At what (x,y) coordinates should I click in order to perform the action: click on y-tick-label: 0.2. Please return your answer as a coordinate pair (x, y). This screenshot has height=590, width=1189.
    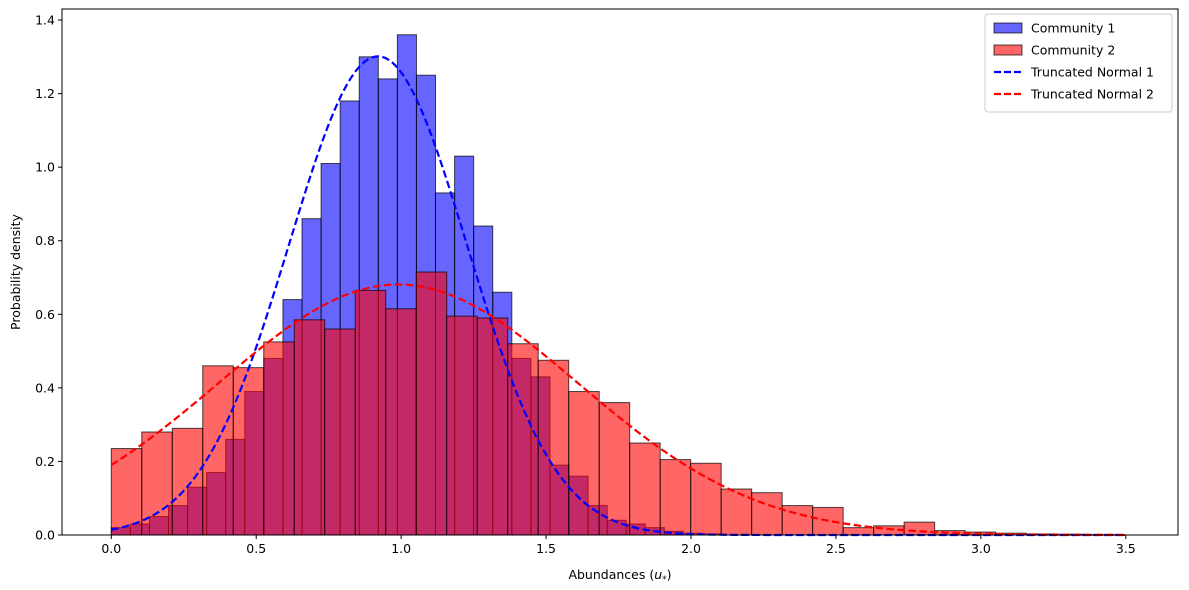
    Looking at the image, I should click on (45, 461).